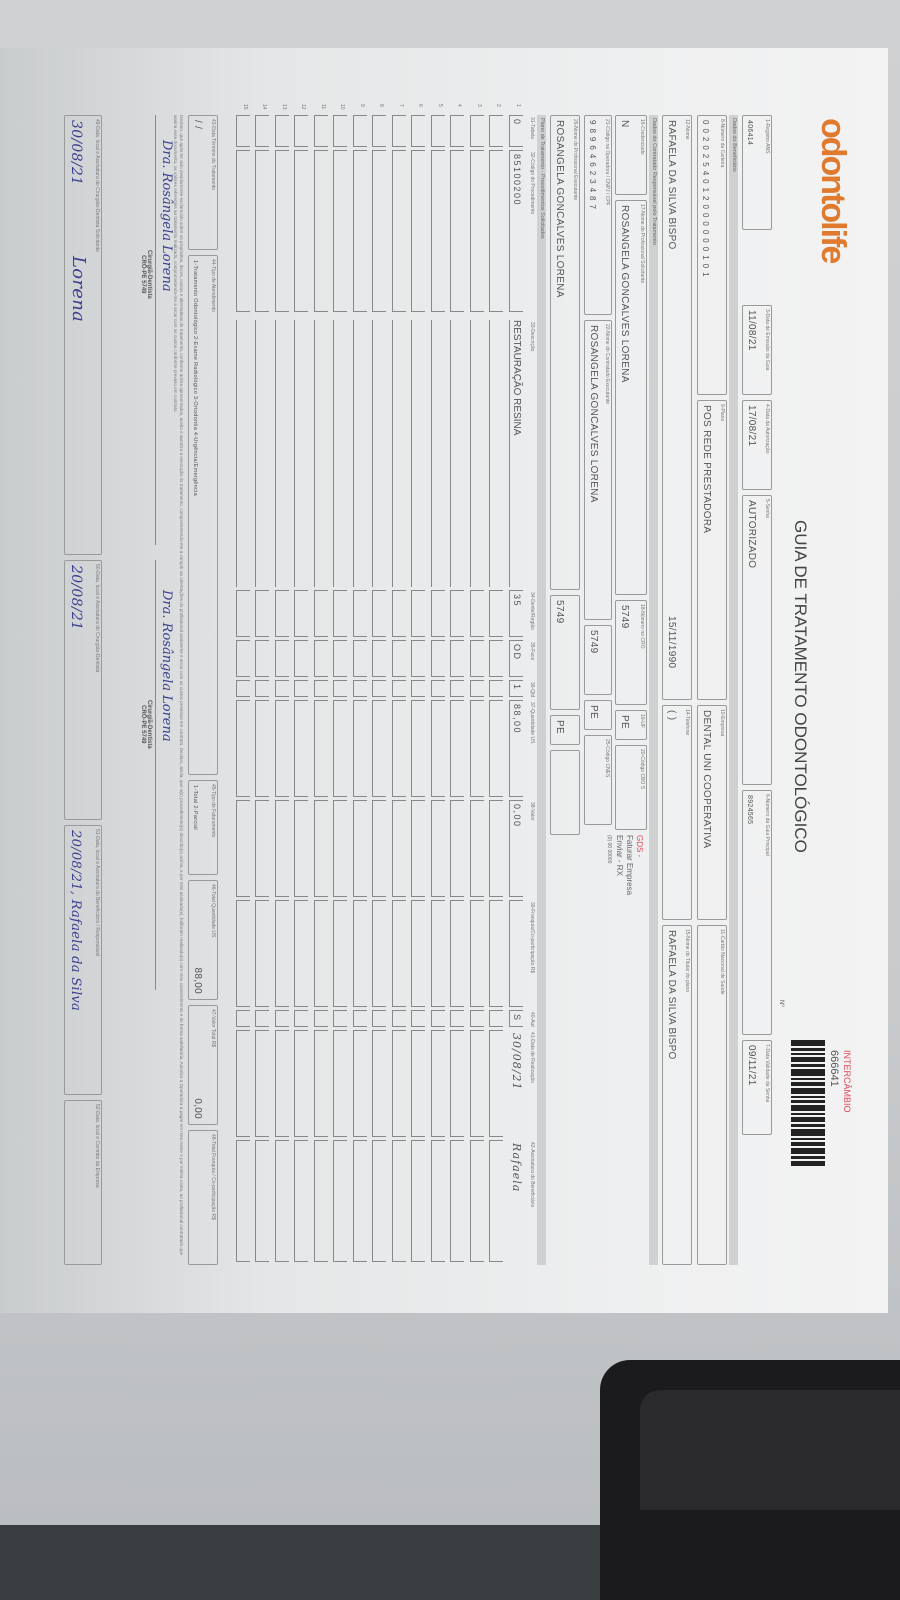 Image resolution: width=900 pixels, height=1600 pixels. Describe the element at coordinates (565, 730) in the screenshot. I see `uf-executante-field: PE` at that location.